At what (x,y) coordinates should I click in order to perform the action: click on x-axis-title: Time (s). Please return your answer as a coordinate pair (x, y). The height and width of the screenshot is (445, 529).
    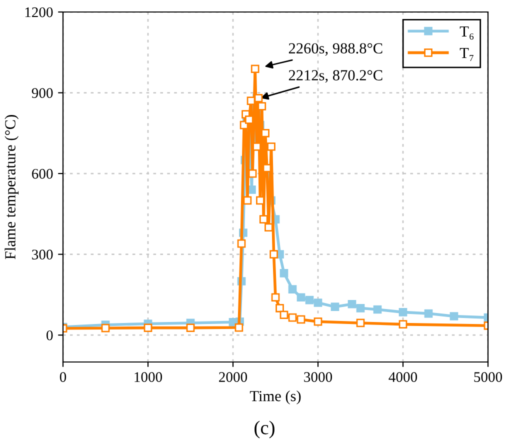
    Looking at the image, I should click on (275, 397).